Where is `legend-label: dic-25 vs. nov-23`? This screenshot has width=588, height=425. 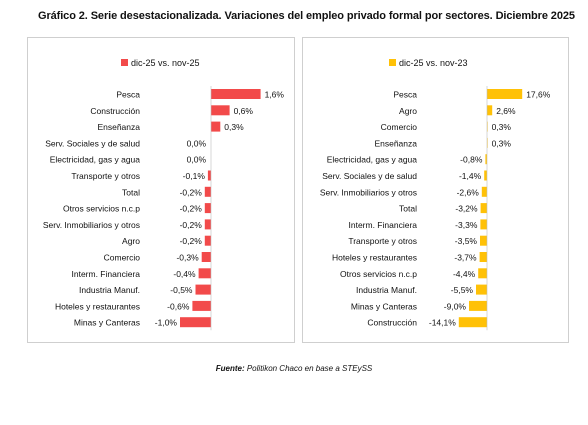 legend-label: dic-25 vs. nov-23 is located at coordinates (433, 63).